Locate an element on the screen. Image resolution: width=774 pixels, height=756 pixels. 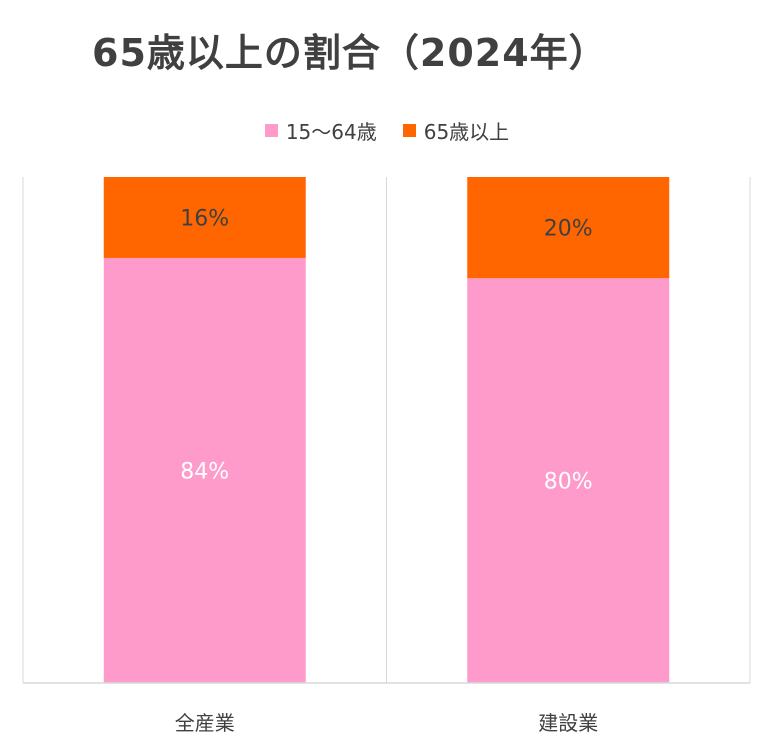
data-label-1-0: 80% is located at coordinates (568, 482).